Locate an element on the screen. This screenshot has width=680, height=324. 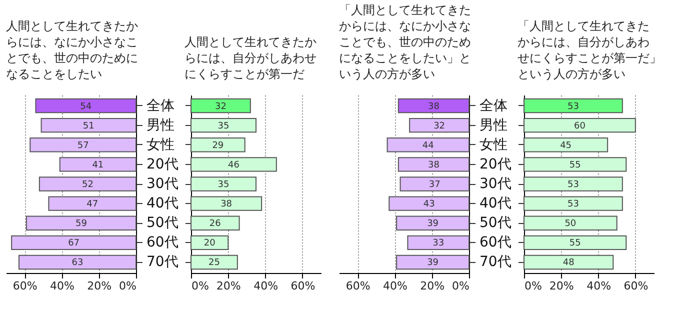
data-label: 51 is located at coordinates (88, 126).